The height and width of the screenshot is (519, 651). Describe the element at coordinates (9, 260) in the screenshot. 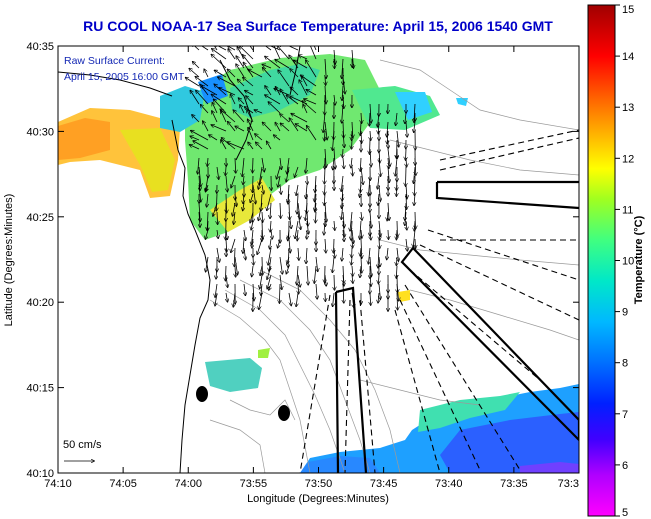

I see `y-axis-label: Latitude (Degrees:Minutes)` at that location.